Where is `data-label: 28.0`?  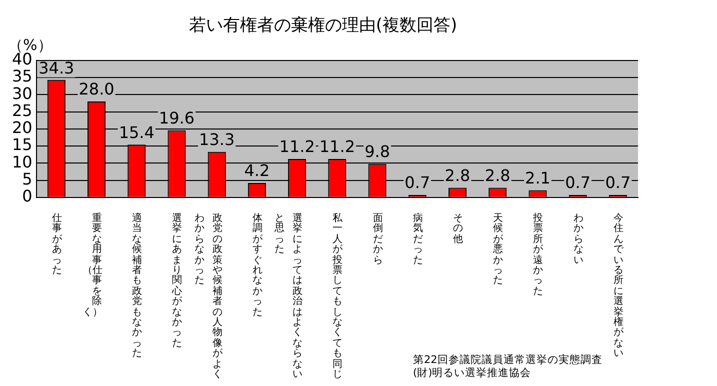
data-label: 28.0 is located at coordinates (96, 89).